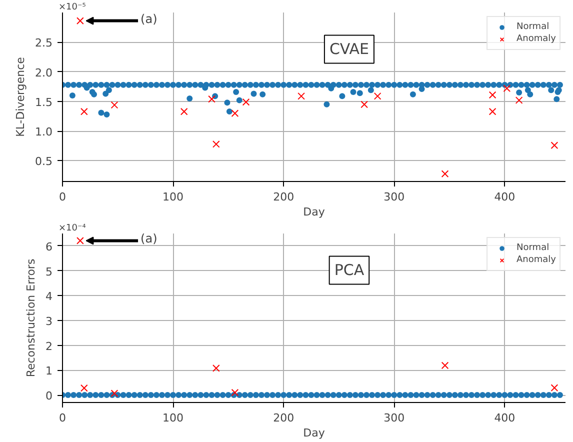 This screenshot has width=573, height=442. I want to click on text: PCA, so click(349, 270).